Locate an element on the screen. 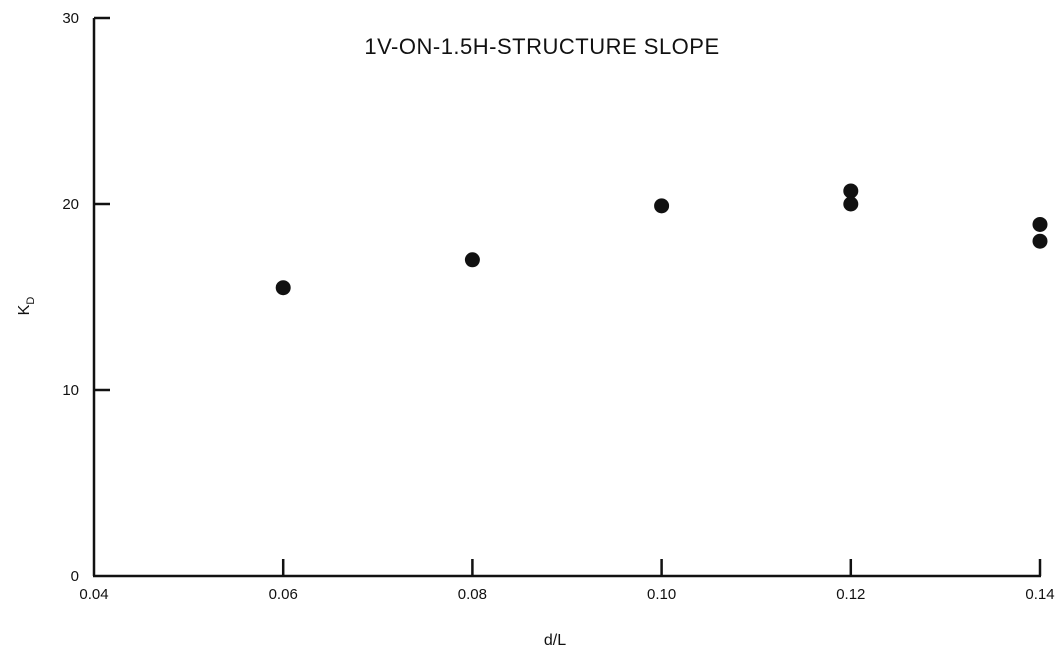  x-tick-label-3: 0.10 is located at coordinates (661, 594).